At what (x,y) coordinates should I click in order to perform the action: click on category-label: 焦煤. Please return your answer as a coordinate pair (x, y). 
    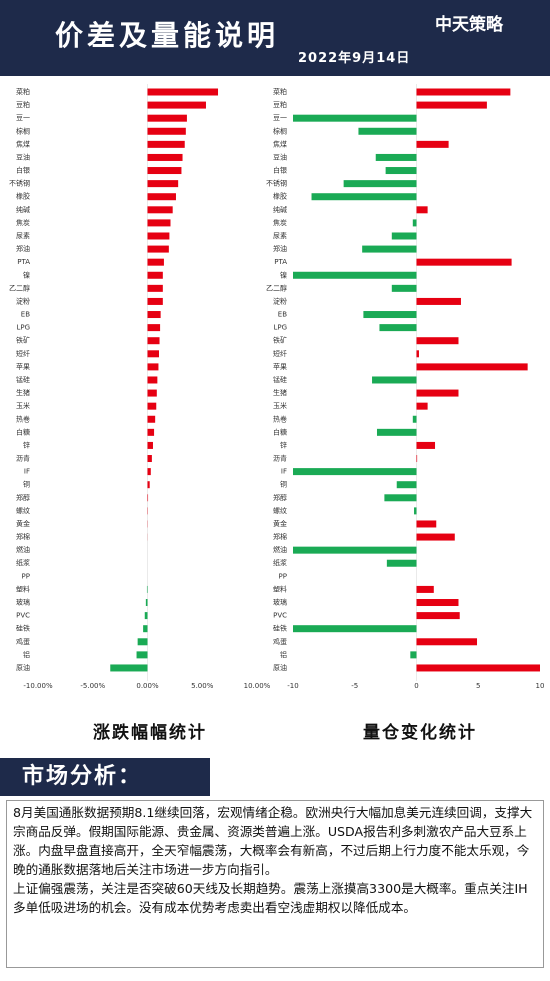
    Looking at the image, I should click on (280, 143).